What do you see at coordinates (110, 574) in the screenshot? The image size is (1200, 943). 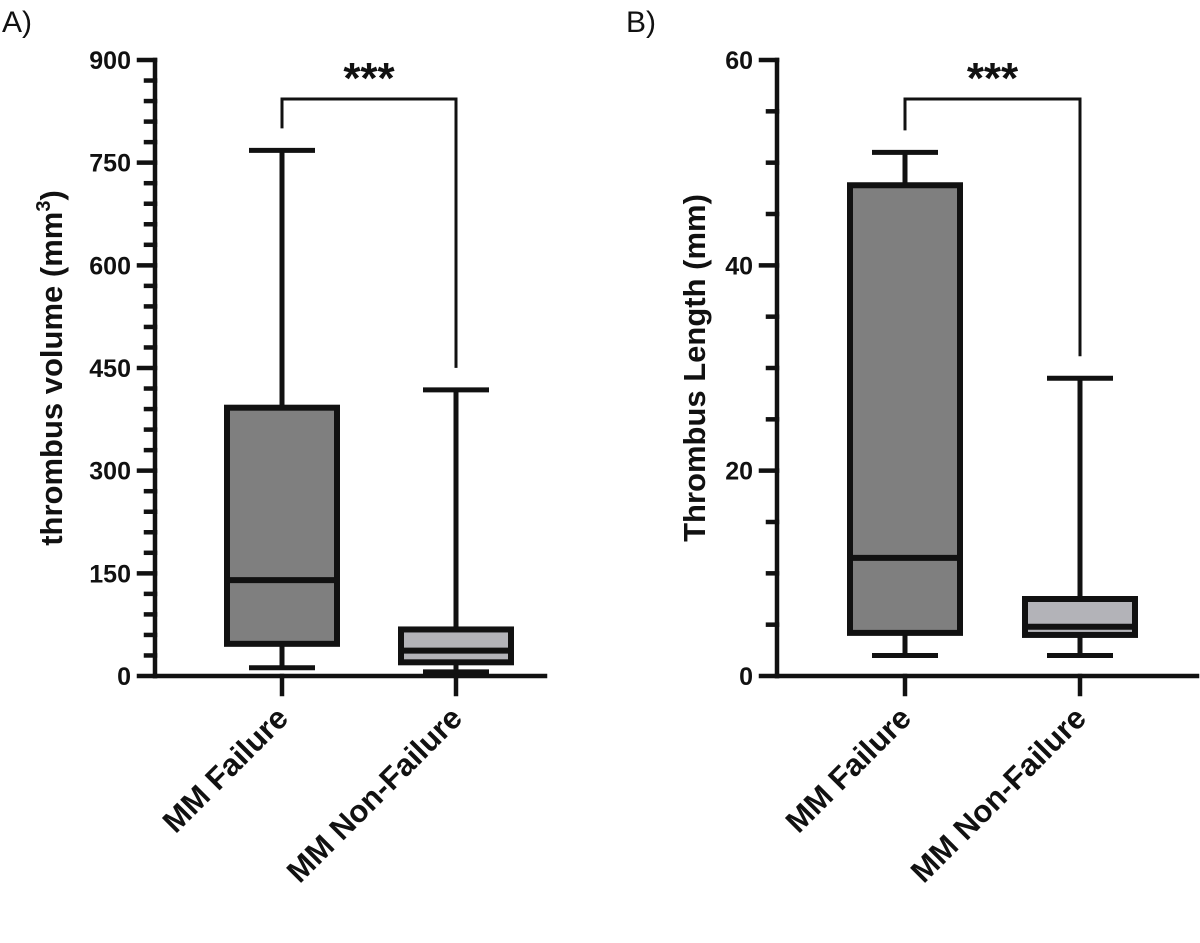 I see `y-tick-label: 150` at bounding box center [110, 574].